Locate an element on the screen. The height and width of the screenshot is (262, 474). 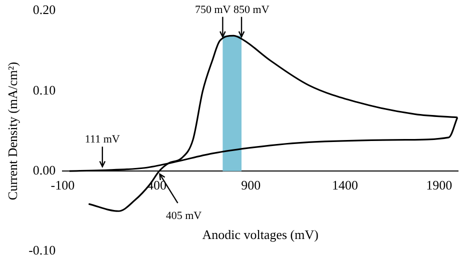
y-tick-label: 0.20 is located at coordinates (44, 10).